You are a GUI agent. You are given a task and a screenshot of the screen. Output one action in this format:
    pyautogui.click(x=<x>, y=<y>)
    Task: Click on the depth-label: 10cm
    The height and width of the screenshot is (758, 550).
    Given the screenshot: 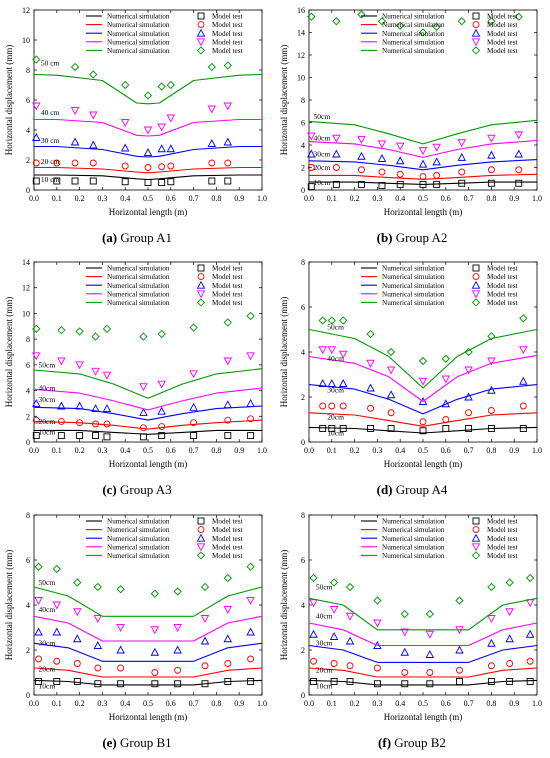 What is the action you would take?
    pyautogui.click(x=47, y=685)
    